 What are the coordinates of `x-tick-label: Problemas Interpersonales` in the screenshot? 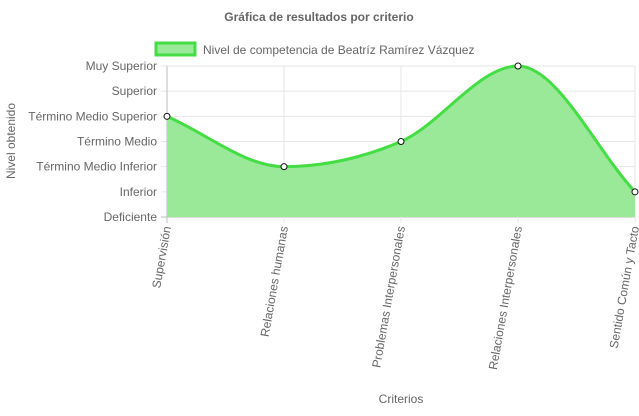 It's located at (388, 297).